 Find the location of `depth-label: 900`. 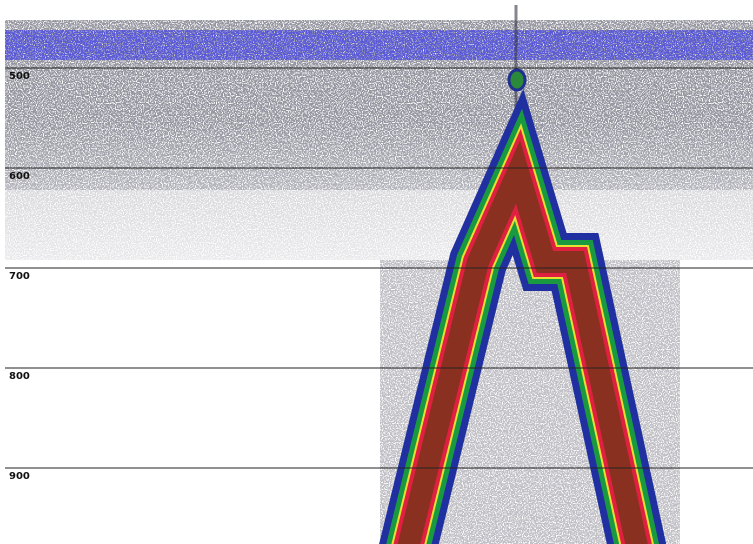

depth-label: 900 is located at coordinates (19, 476).